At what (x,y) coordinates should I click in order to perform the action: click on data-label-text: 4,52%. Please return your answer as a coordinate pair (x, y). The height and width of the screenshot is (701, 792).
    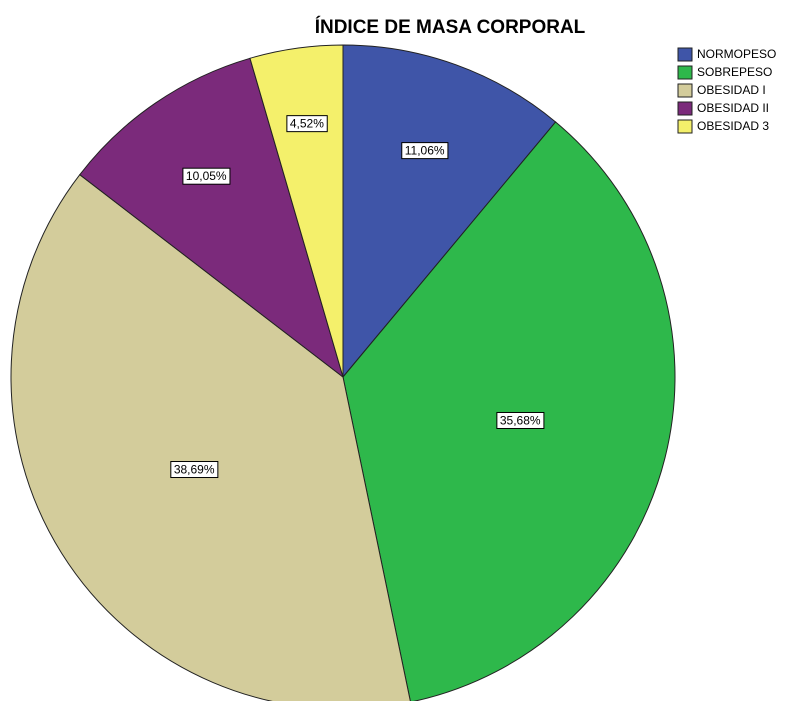
    Looking at the image, I should click on (307, 124).